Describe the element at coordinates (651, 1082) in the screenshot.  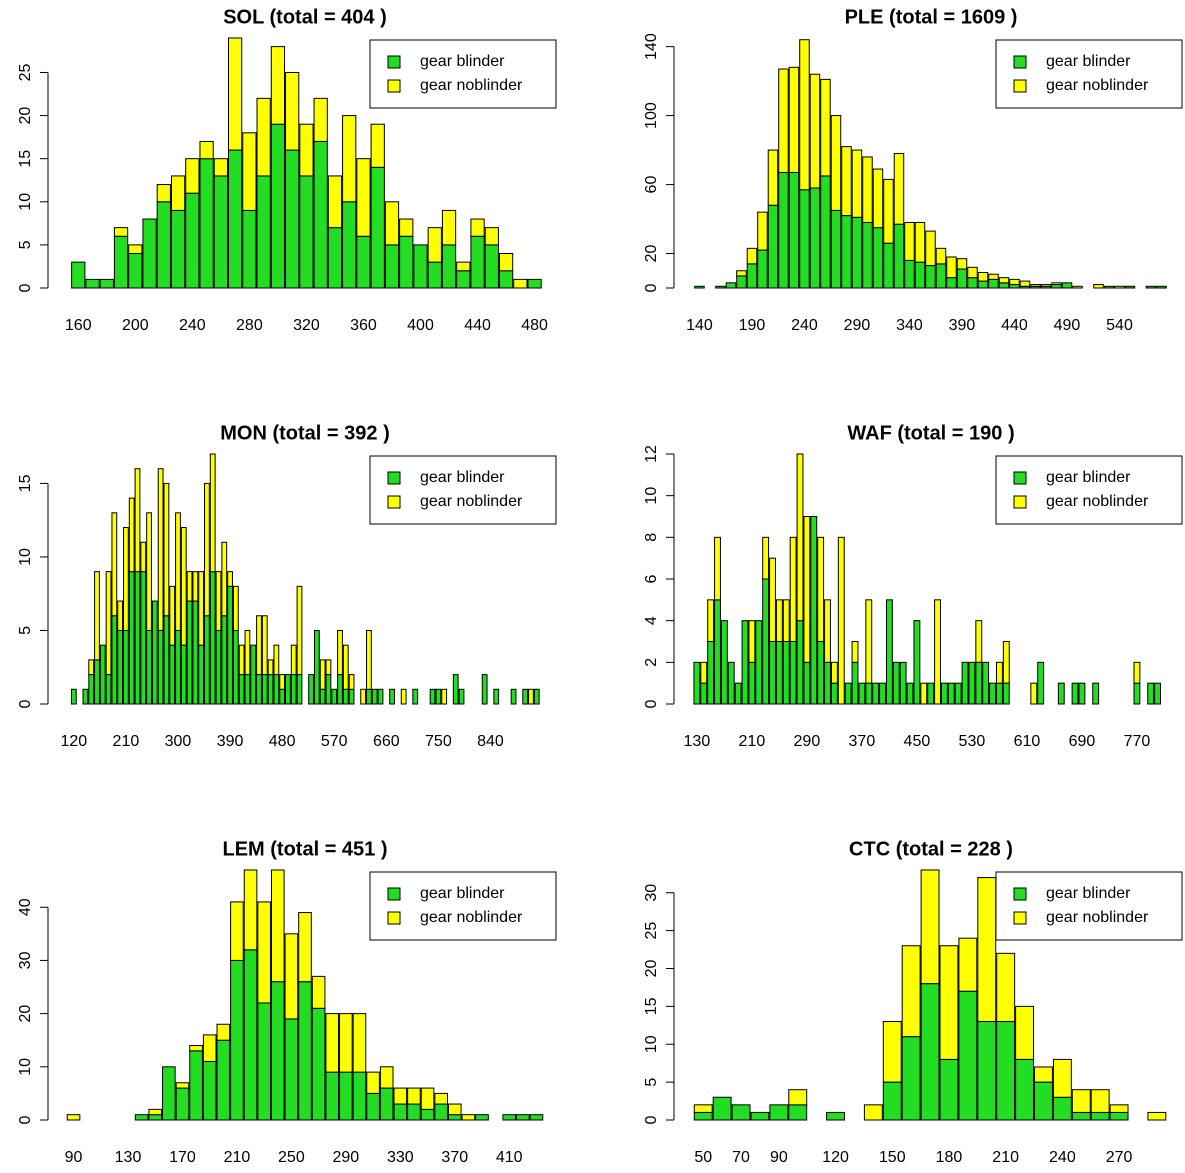
I see `y-tick-label: 5` at that location.